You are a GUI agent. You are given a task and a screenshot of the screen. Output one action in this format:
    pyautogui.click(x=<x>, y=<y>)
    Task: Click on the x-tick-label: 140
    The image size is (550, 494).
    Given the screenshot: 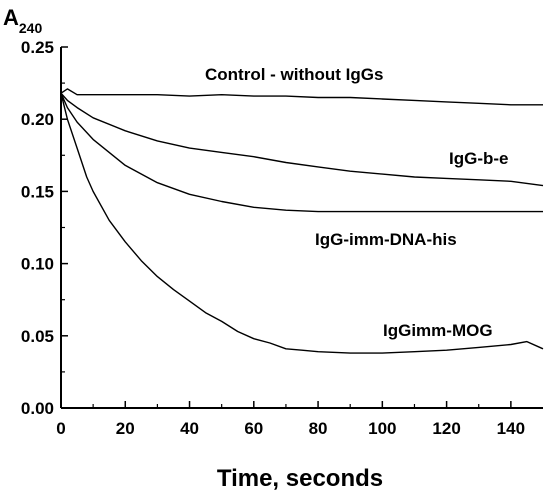 What is the action you would take?
    pyautogui.click(x=511, y=428)
    